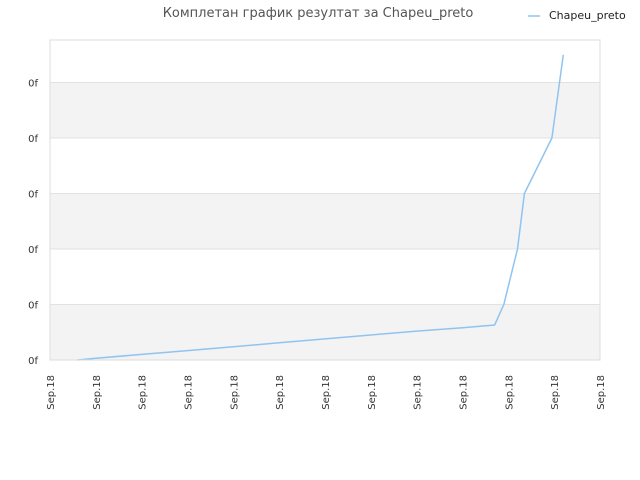 This screenshot has width=640, height=480. I want to click on y-axis-ticks: 0f 0f 0f 0f 0f 0f, so click(33, 223).